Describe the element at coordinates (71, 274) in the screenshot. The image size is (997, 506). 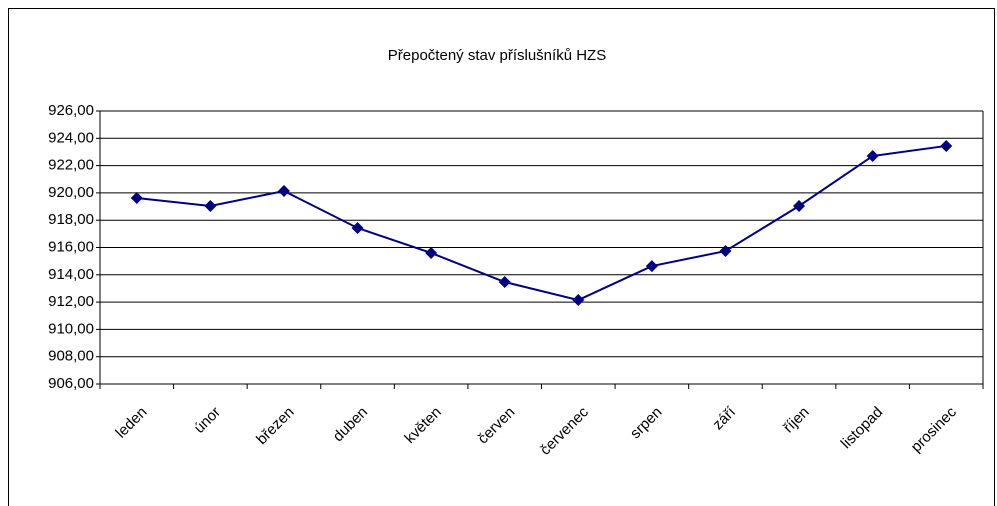
I see `y-tick-label: 914,00` at that location.